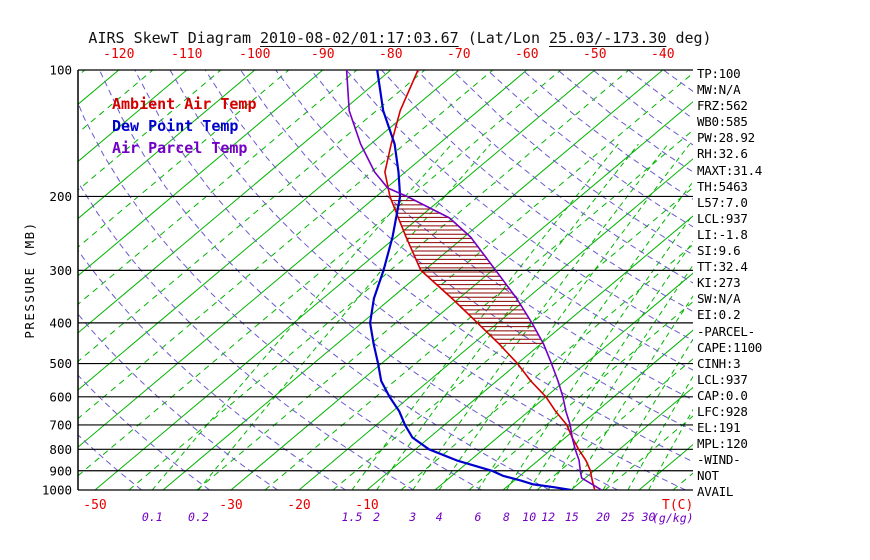 The image size is (870, 560). What do you see at coordinates (608, 38) in the screenshot?
I see `title-latlon: 25.03/-173.30` at bounding box center [608, 38].